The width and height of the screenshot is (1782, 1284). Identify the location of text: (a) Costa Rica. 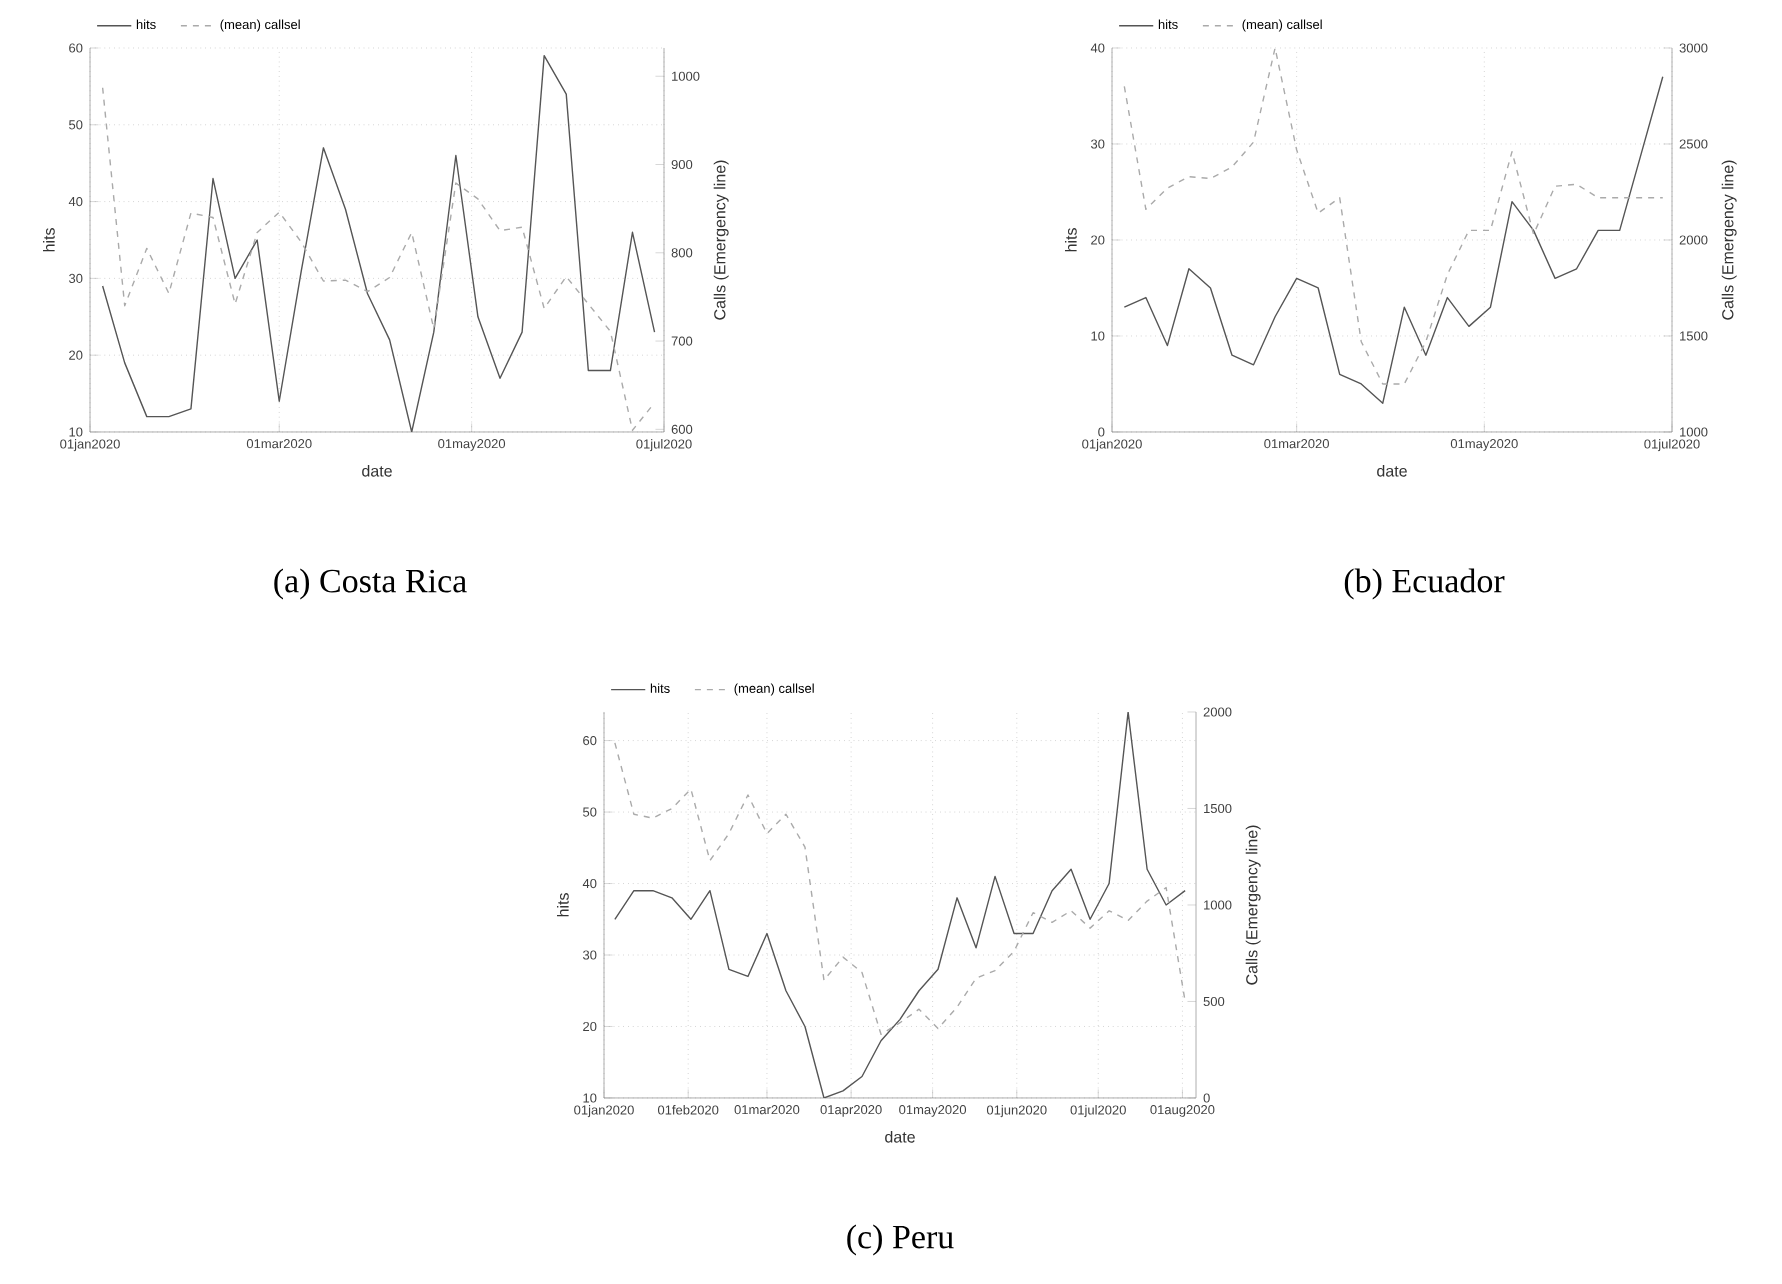
(370, 584).